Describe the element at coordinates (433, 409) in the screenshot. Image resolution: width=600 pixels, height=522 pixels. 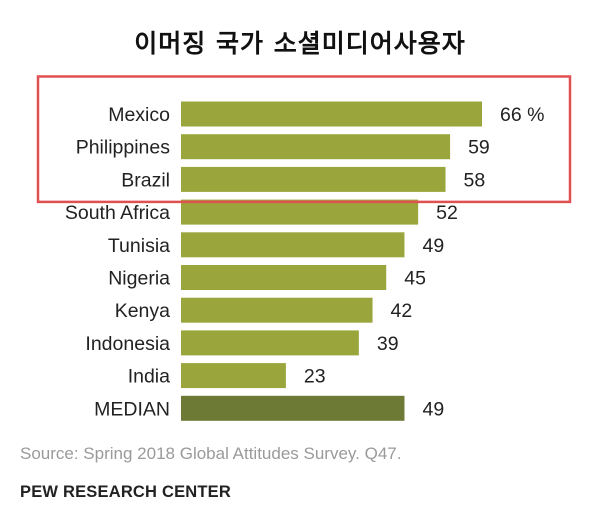
I see `value-label-median: 49` at that location.